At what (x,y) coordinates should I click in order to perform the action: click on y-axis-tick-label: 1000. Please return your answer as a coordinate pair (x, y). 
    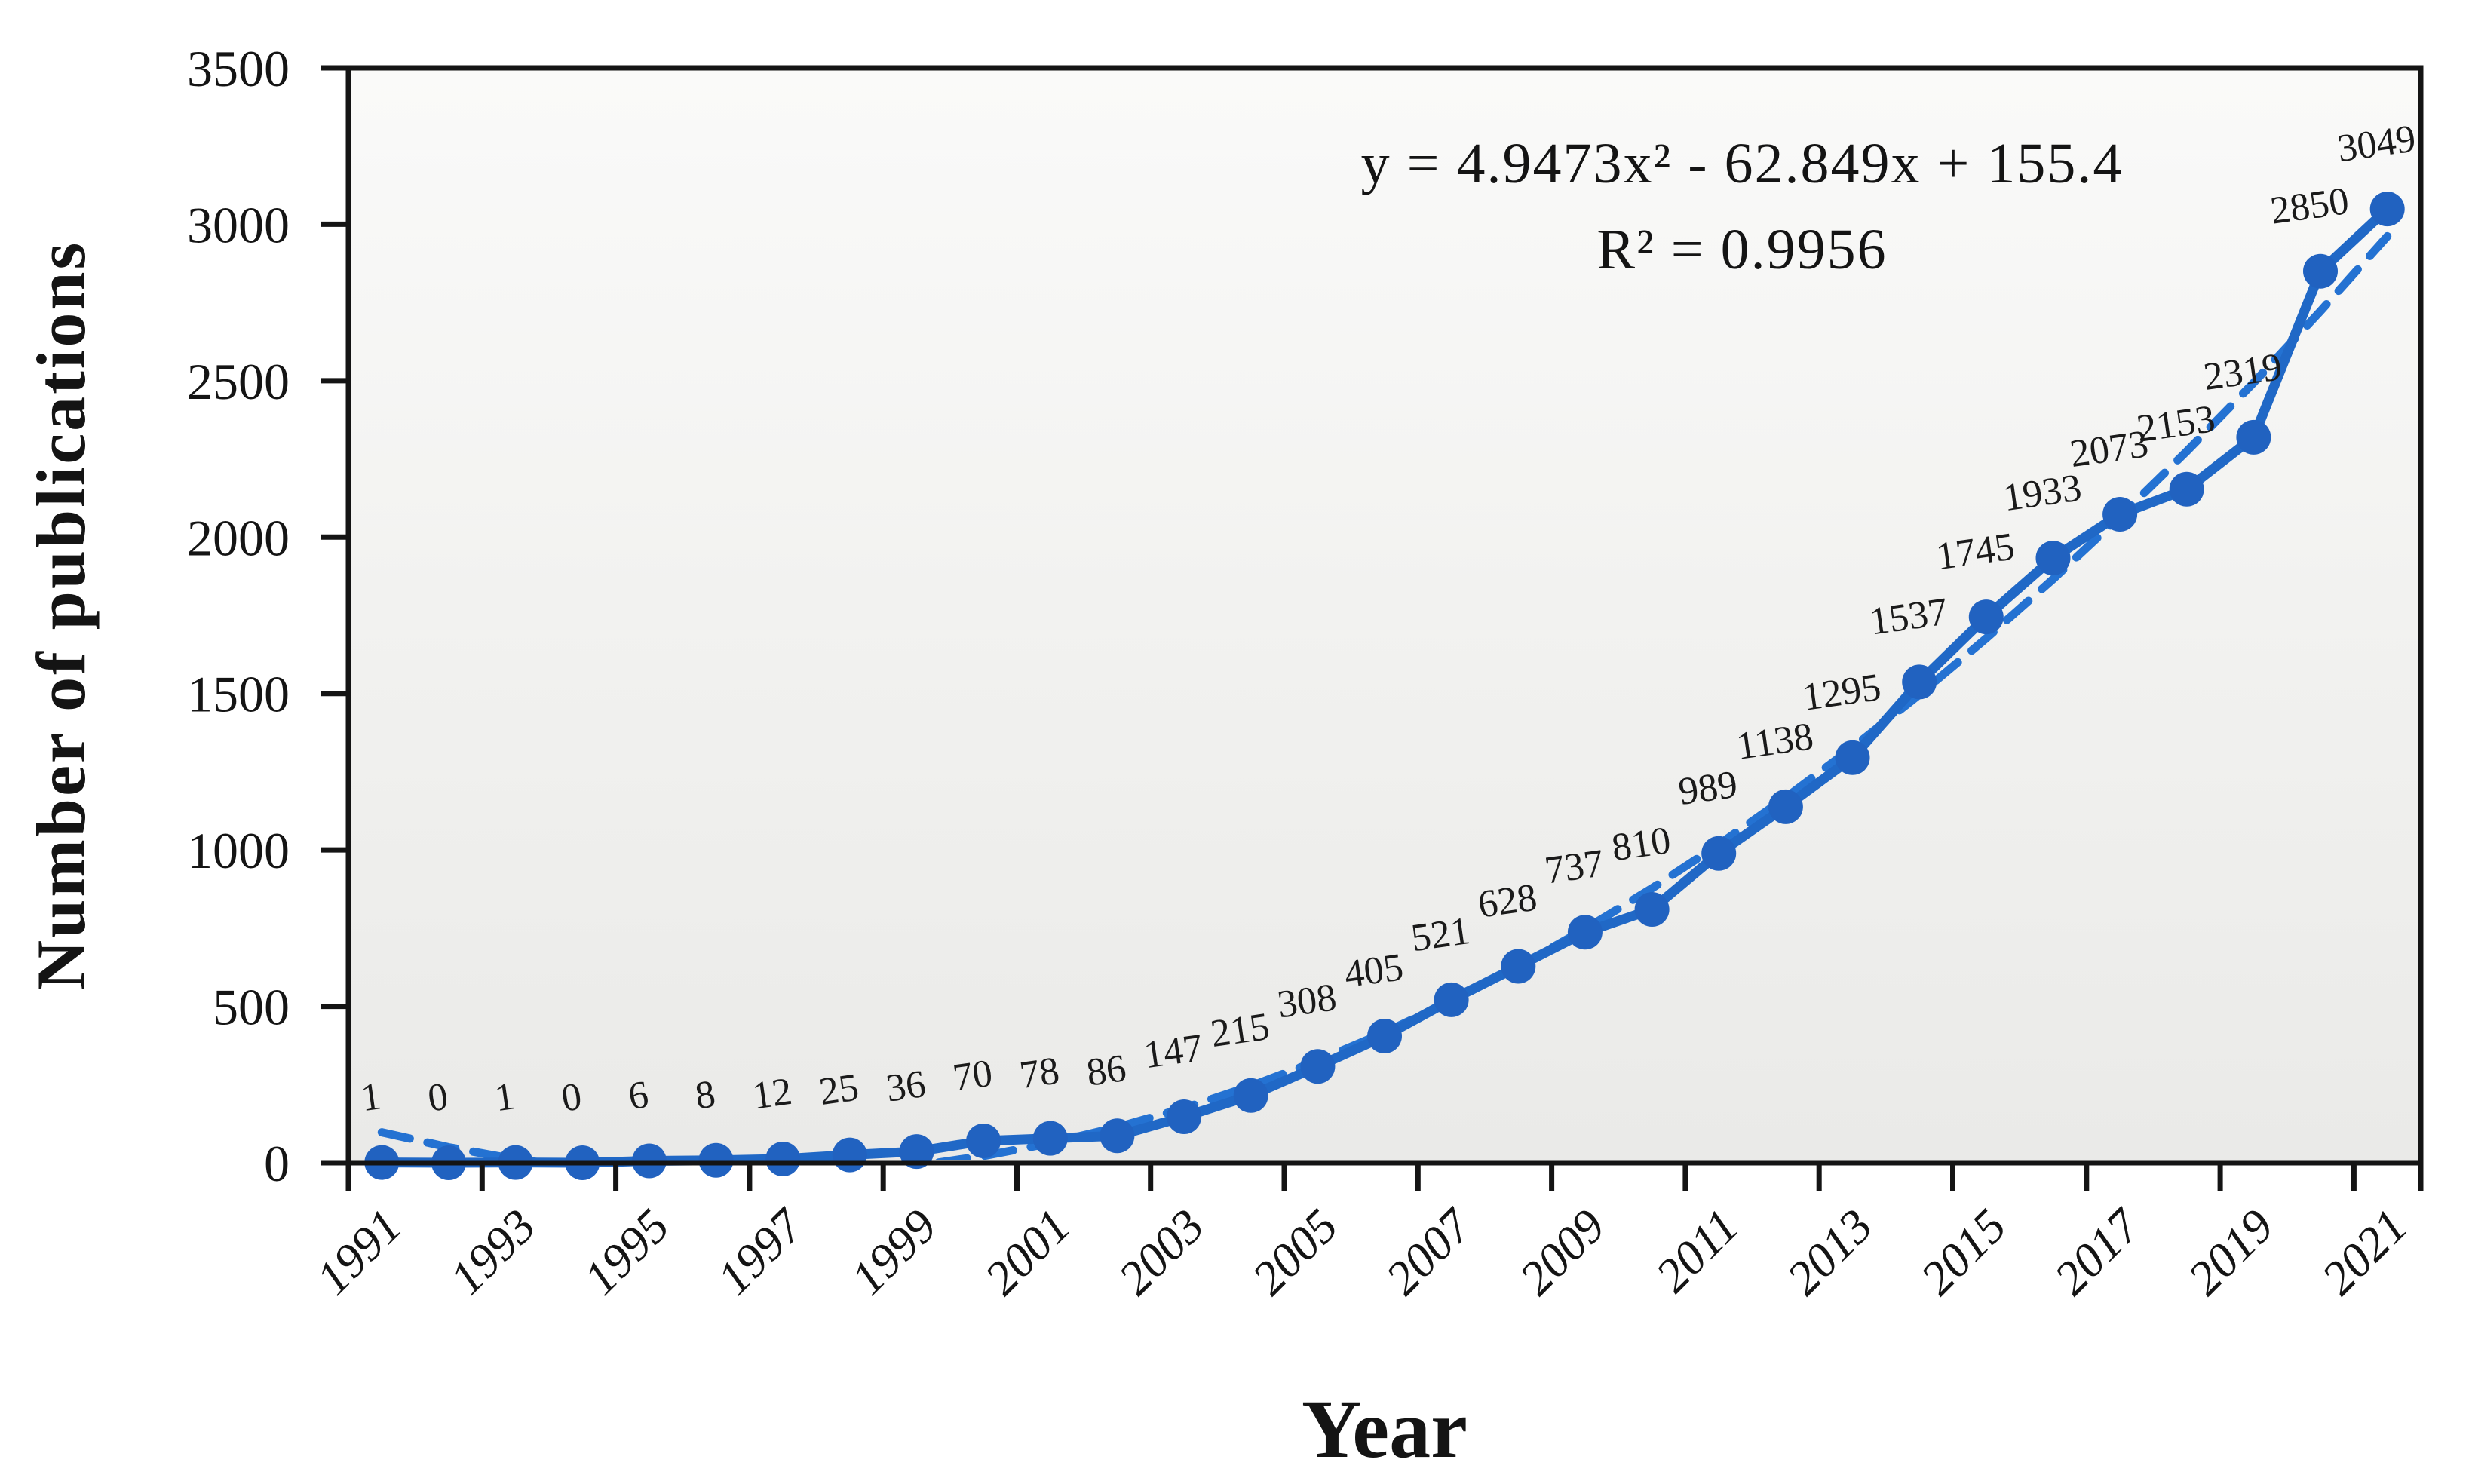
    Looking at the image, I should click on (238, 850).